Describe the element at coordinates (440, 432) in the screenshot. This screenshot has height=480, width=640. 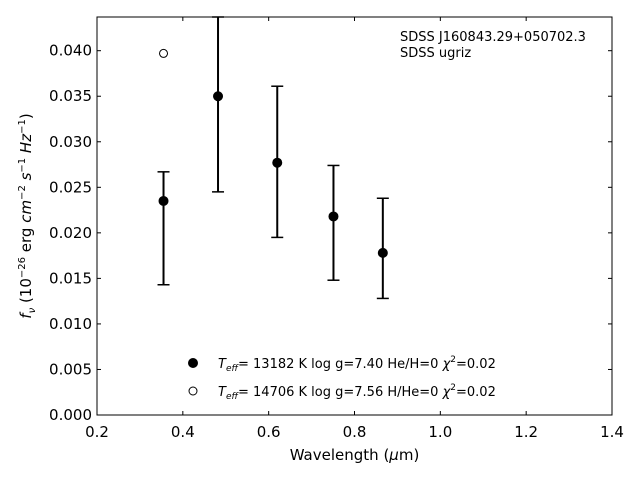
I see `x-tick-label: 1.0` at that location.